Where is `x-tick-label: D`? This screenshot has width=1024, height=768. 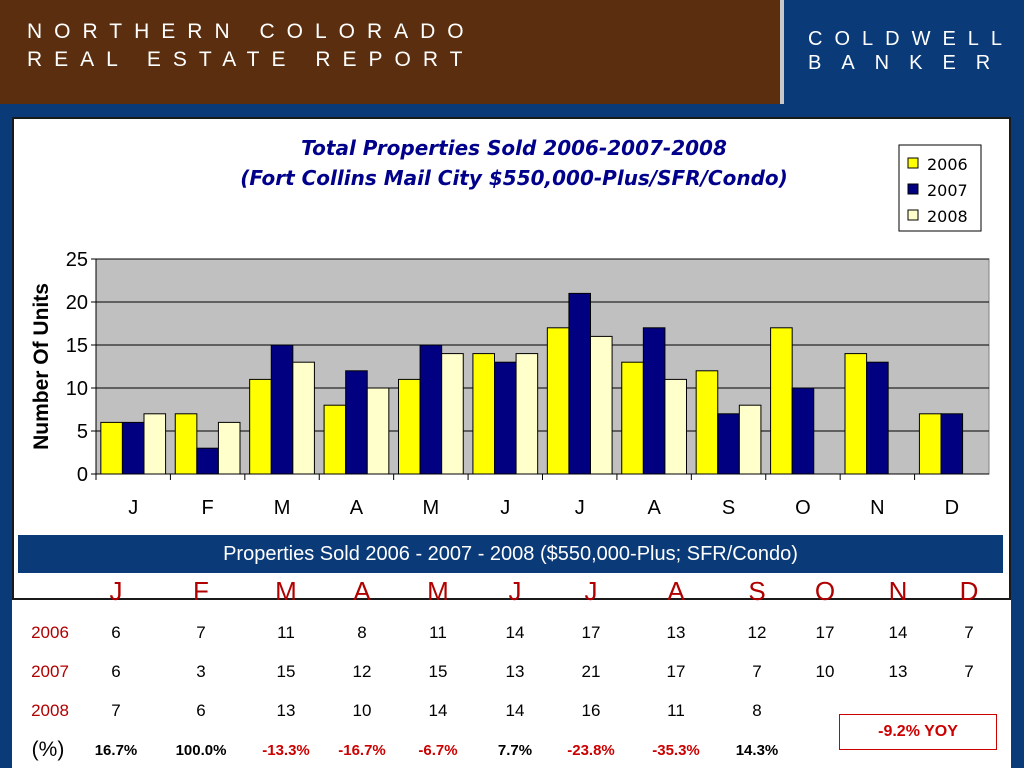 x-tick-label: D is located at coordinates (952, 508).